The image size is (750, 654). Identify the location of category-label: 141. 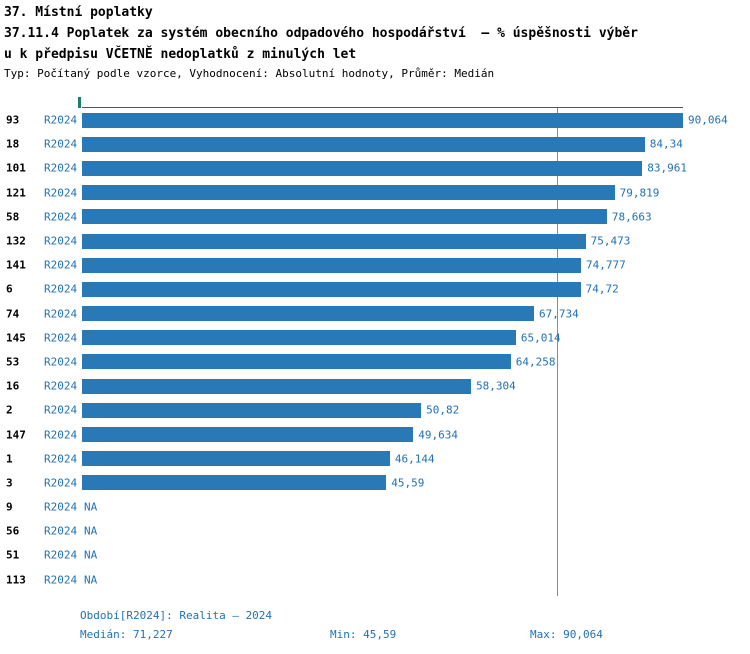
(16, 265).